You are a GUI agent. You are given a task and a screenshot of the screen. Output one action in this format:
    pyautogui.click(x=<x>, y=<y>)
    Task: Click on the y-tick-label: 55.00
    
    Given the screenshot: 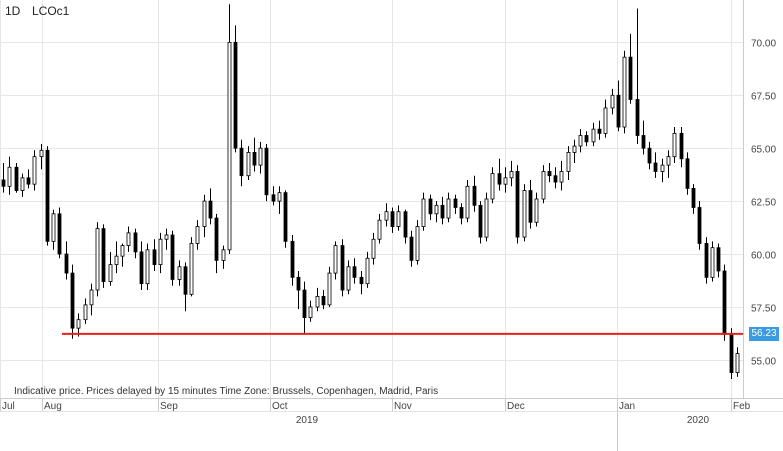 What is the action you would take?
    pyautogui.click(x=763, y=362)
    